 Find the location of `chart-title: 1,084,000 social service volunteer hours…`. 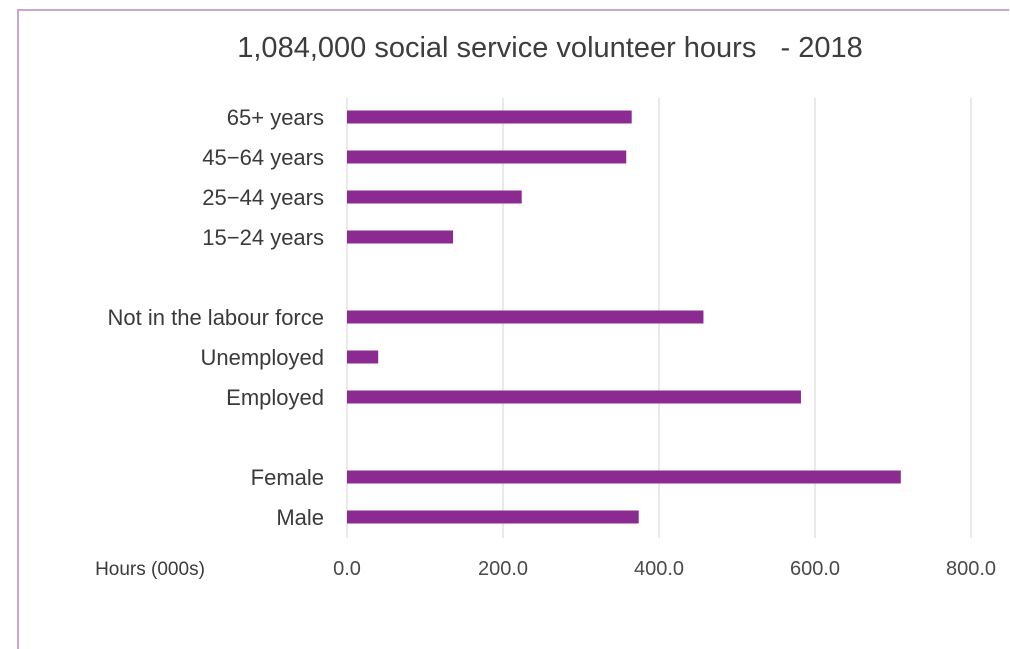

chart-title: 1,084,000 social service volunteer hours… is located at coordinates (549, 48).